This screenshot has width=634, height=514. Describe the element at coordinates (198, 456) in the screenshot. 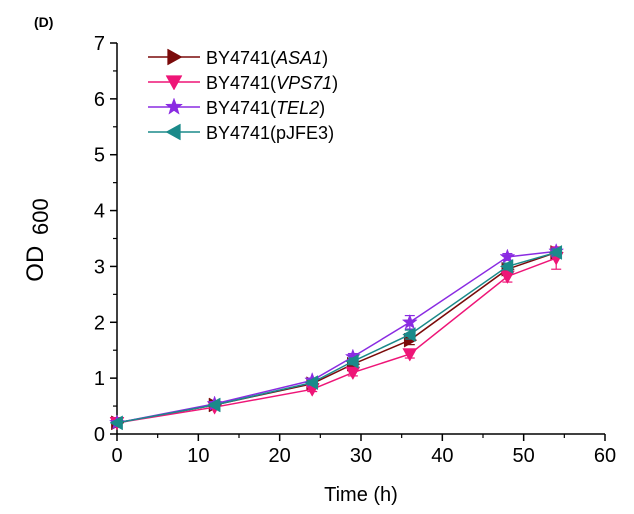

I see `x-tick-label: 10` at that location.